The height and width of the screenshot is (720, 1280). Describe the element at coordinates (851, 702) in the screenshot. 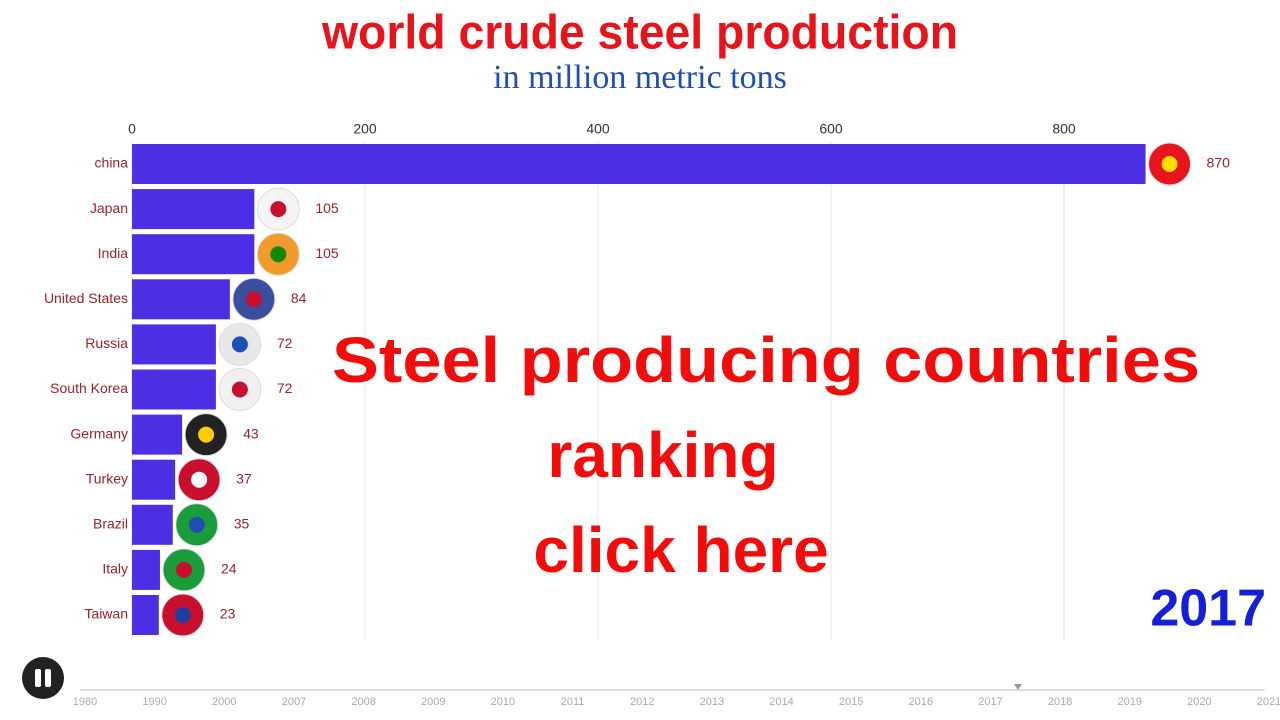

I see `timeline-label: 2015` at that location.